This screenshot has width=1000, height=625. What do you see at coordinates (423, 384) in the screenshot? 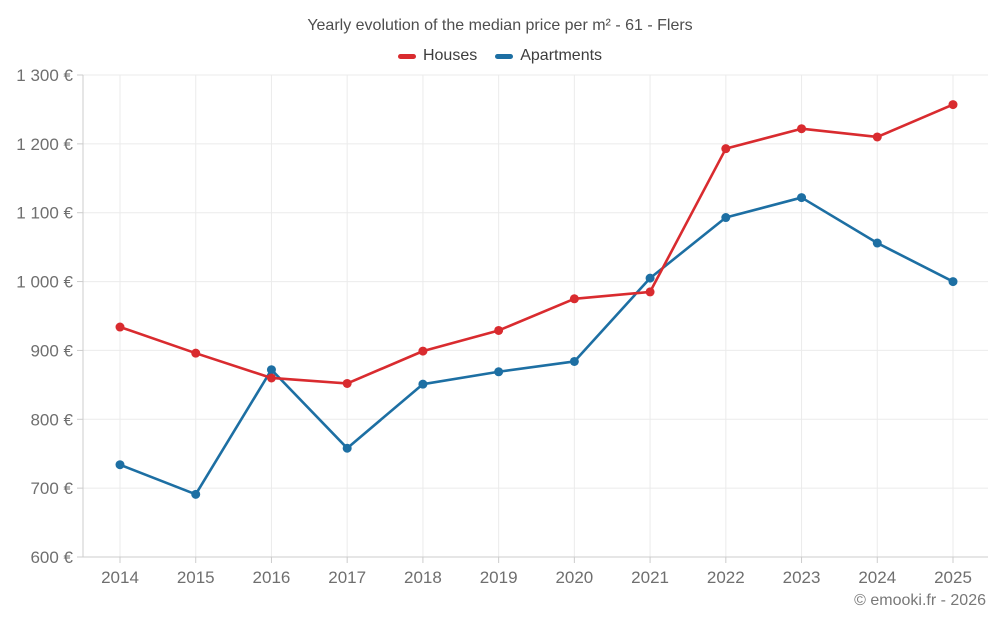
I see `data-point-apartments-2018` at bounding box center [423, 384].